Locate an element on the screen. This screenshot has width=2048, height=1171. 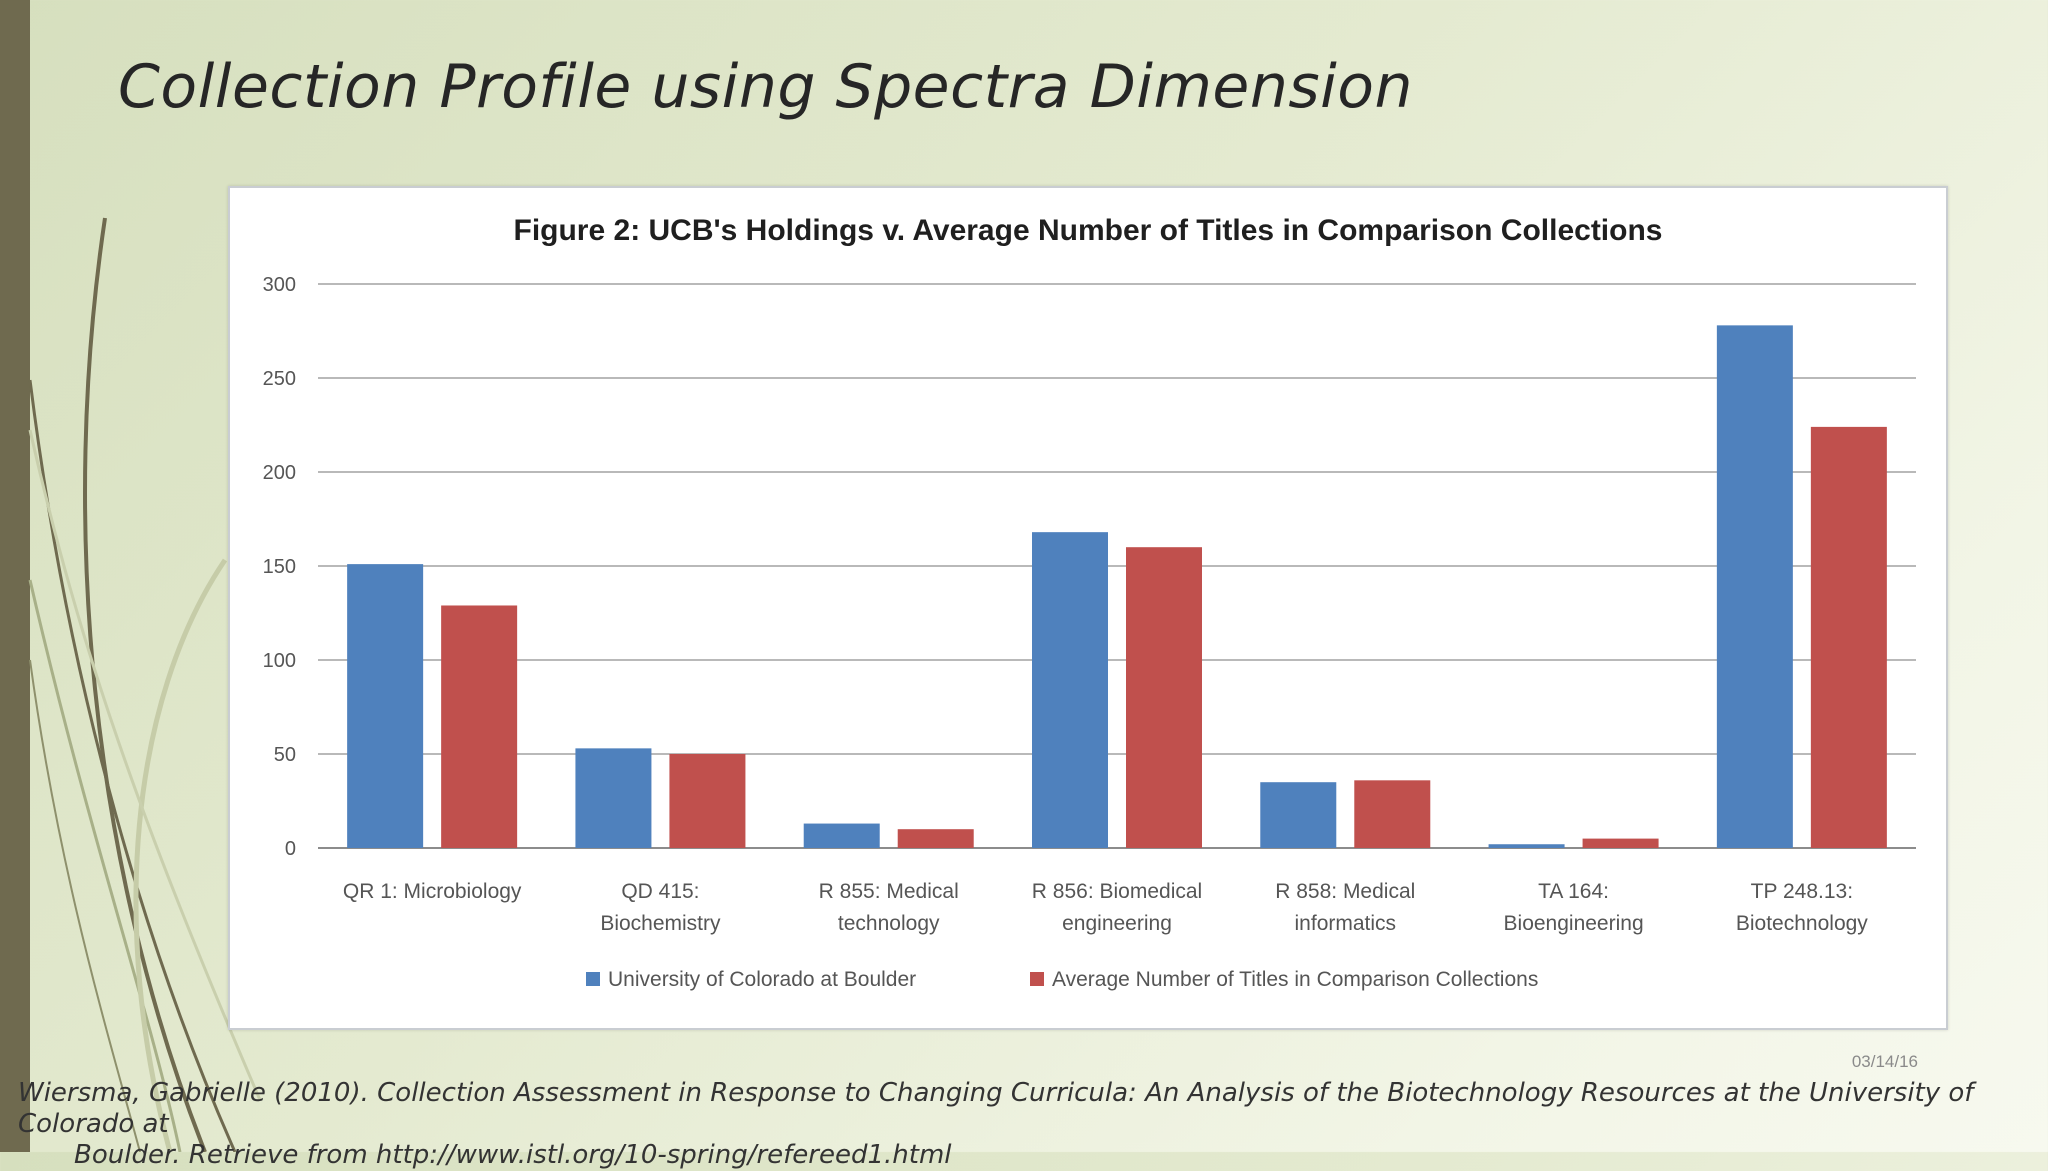
y-tick-label: 250 is located at coordinates (279, 379).